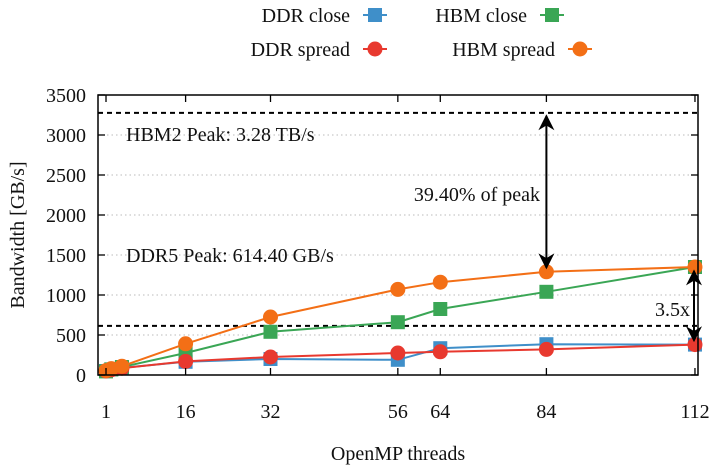 The width and height of the screenshot is (723, 475). What do you see at coordinates (230, 256) in the screenshot?
I see `peak-label: DDR5 Peak: 614.40 GB/s` at bounding box center [230, 256].